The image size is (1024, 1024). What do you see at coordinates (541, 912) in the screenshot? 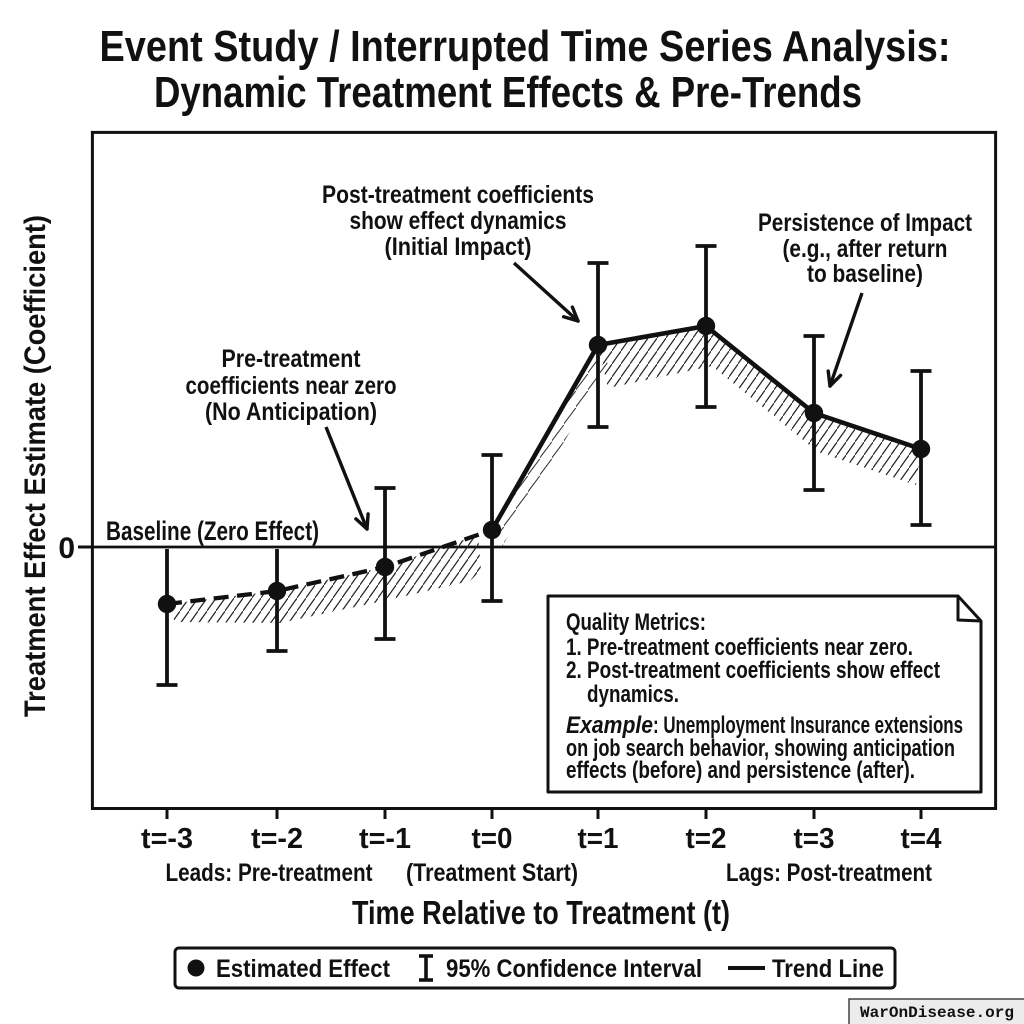
I see `svg-text: Time Relative to Treatment (t)` at bounding box center [541, 912].